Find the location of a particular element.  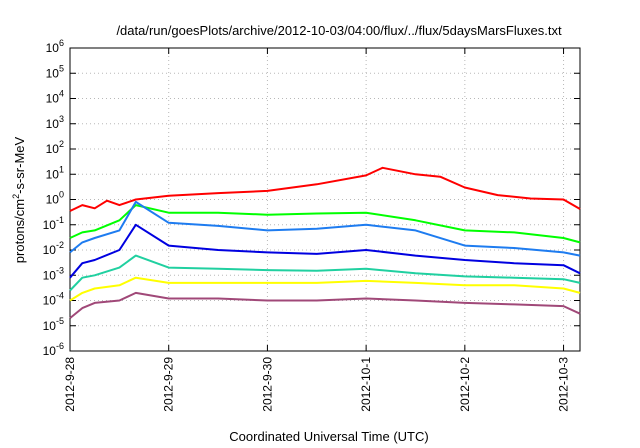

y-tick-label: 10⁻¹ is located at coordinates (53, 223).